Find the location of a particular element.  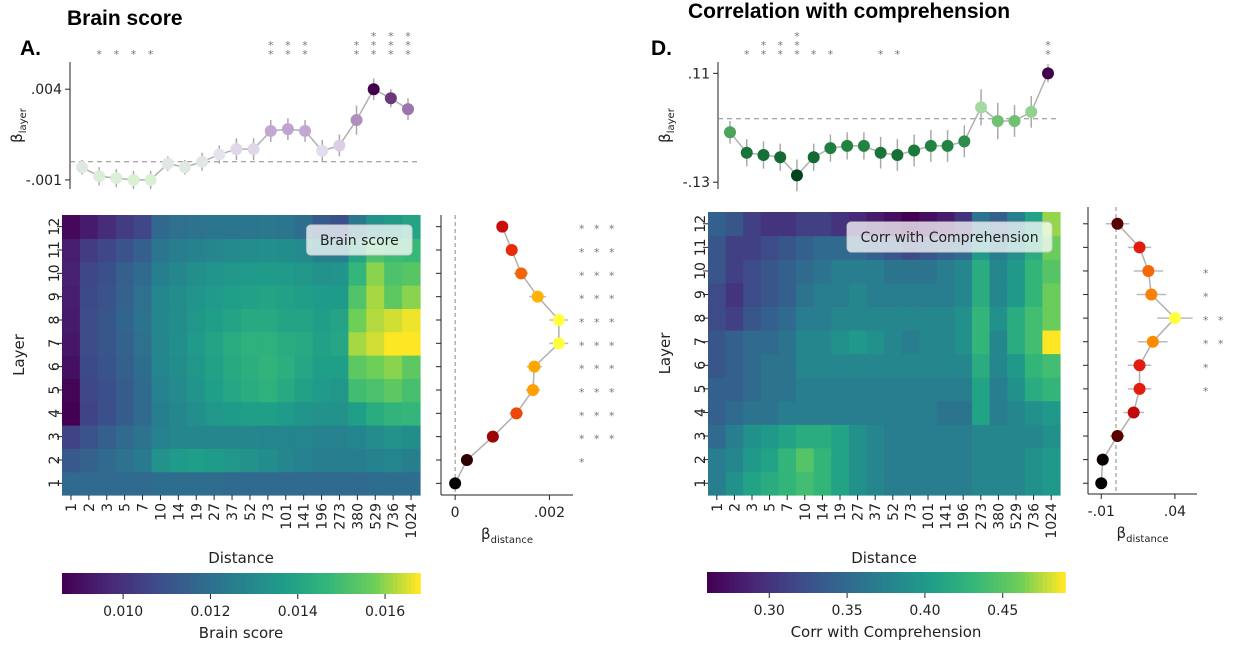

x-tick-label: 1 is located at coordinates (72, 507).